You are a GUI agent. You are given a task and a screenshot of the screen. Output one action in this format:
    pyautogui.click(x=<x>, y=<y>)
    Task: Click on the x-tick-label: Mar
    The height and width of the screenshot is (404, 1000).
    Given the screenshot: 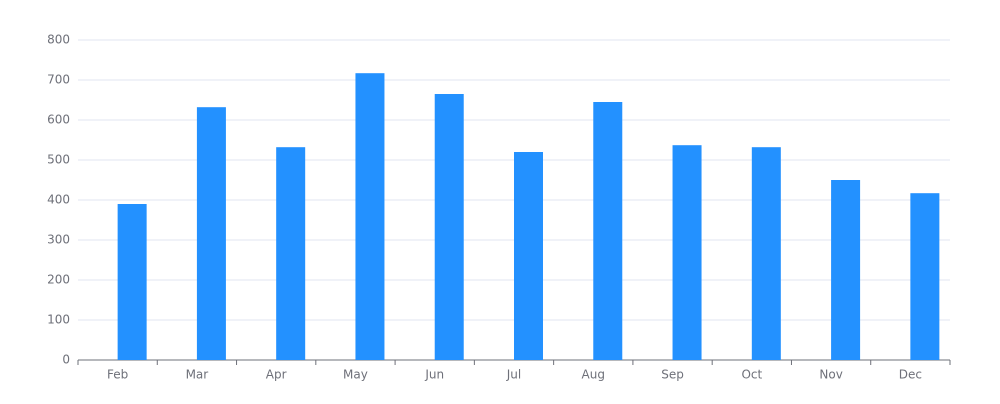 What is the action you would take?
    pyautogui.click(x=197, y=375)
    